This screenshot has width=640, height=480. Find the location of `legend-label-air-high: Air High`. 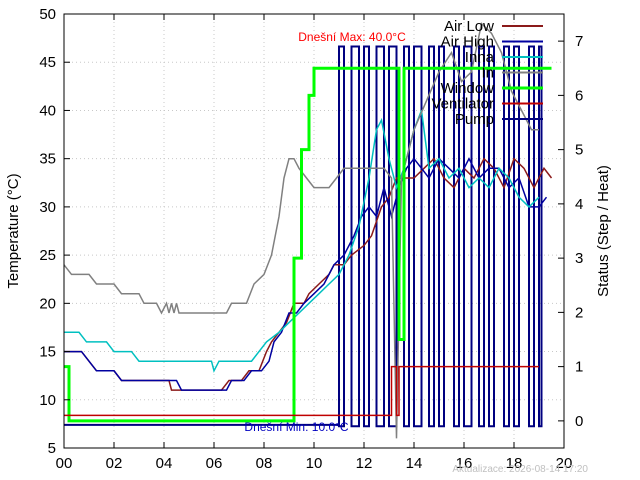

legend-label-air-high: Air High is located at coordinates (467, 42).